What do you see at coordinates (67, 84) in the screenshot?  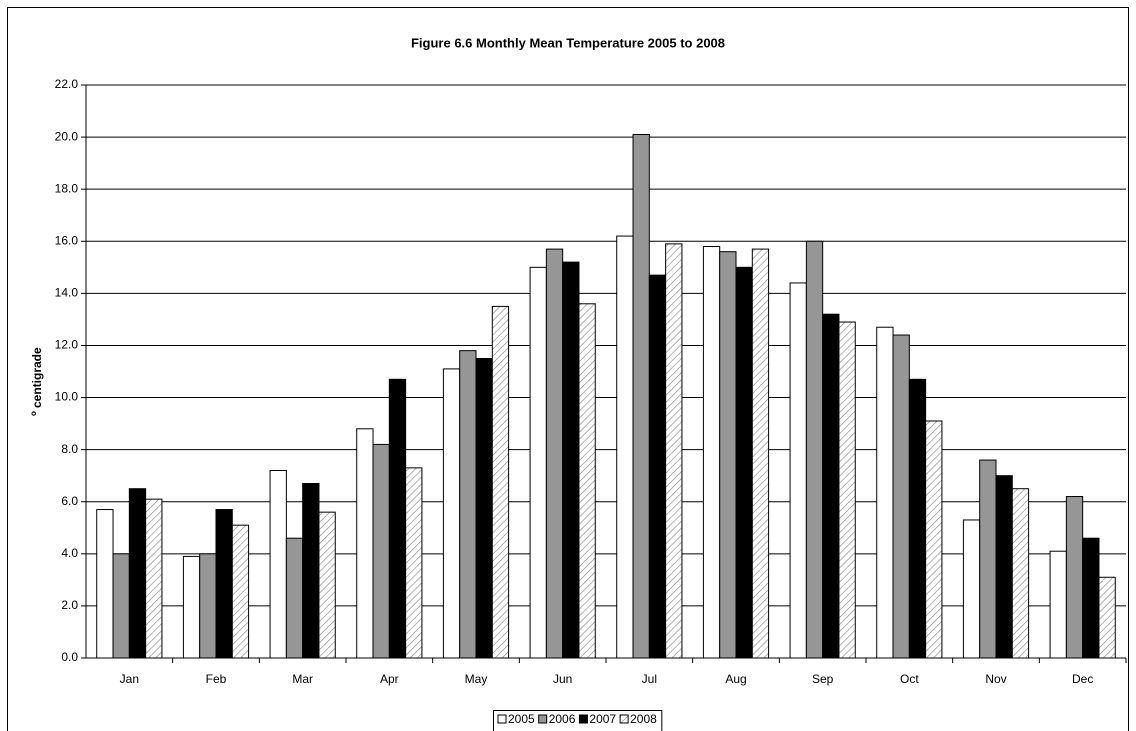 I see `y-tick-label: 22.0` at bounding box center [67, 84].